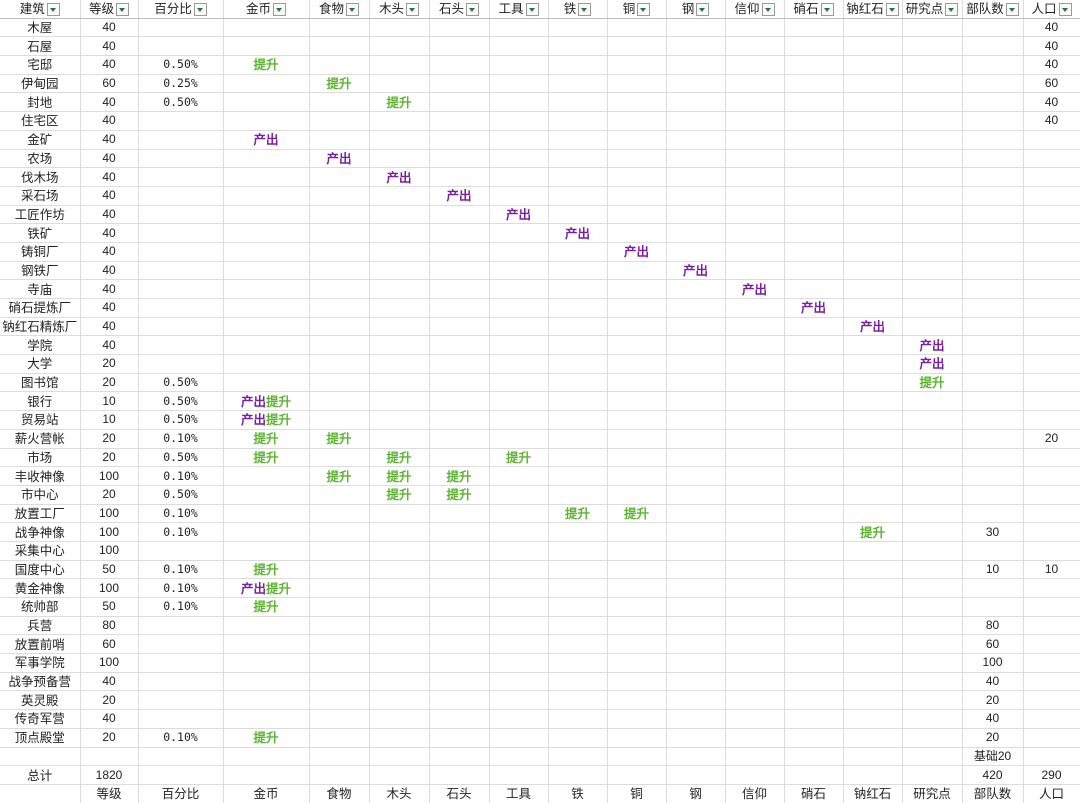 This screenshot has width=1080, height=803. What do you see at coordinates (352, 10) in the screenshot?
I see `filter-dropdown-icon` at bounding box center [352, 10].